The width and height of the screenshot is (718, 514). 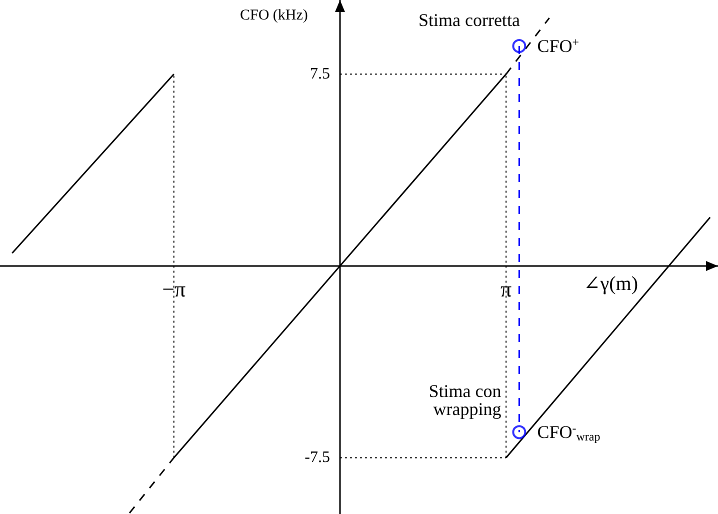 What do you see at coordinates (174, 289) in the screenshot?
I see `x-tick-label: −π` at bounding box center [174, 289].